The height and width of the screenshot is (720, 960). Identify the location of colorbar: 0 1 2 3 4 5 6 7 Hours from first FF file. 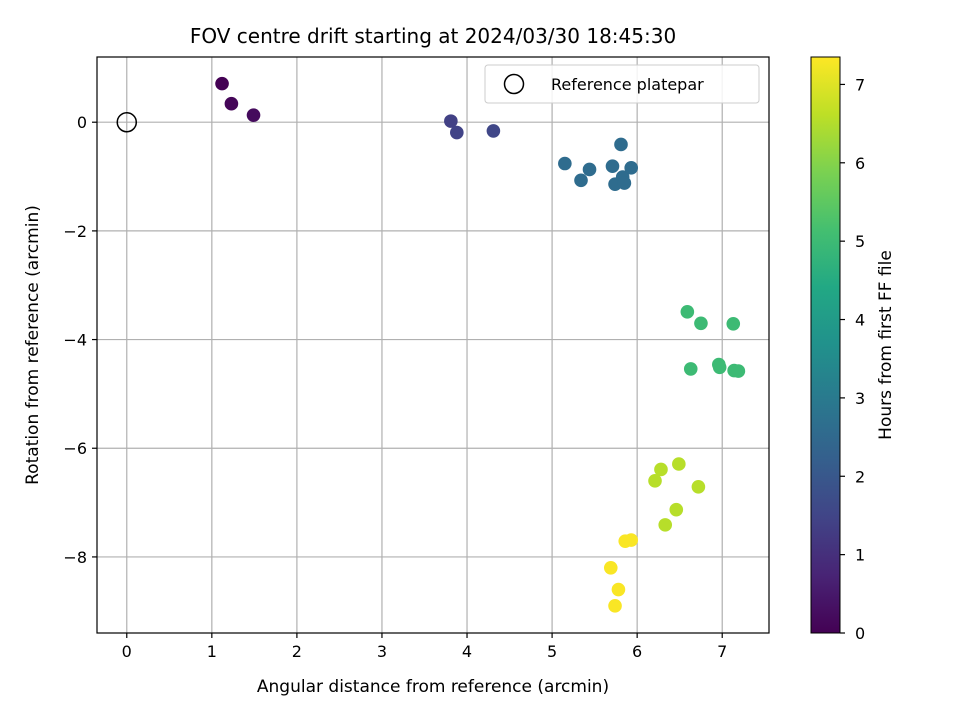
(853, 349).